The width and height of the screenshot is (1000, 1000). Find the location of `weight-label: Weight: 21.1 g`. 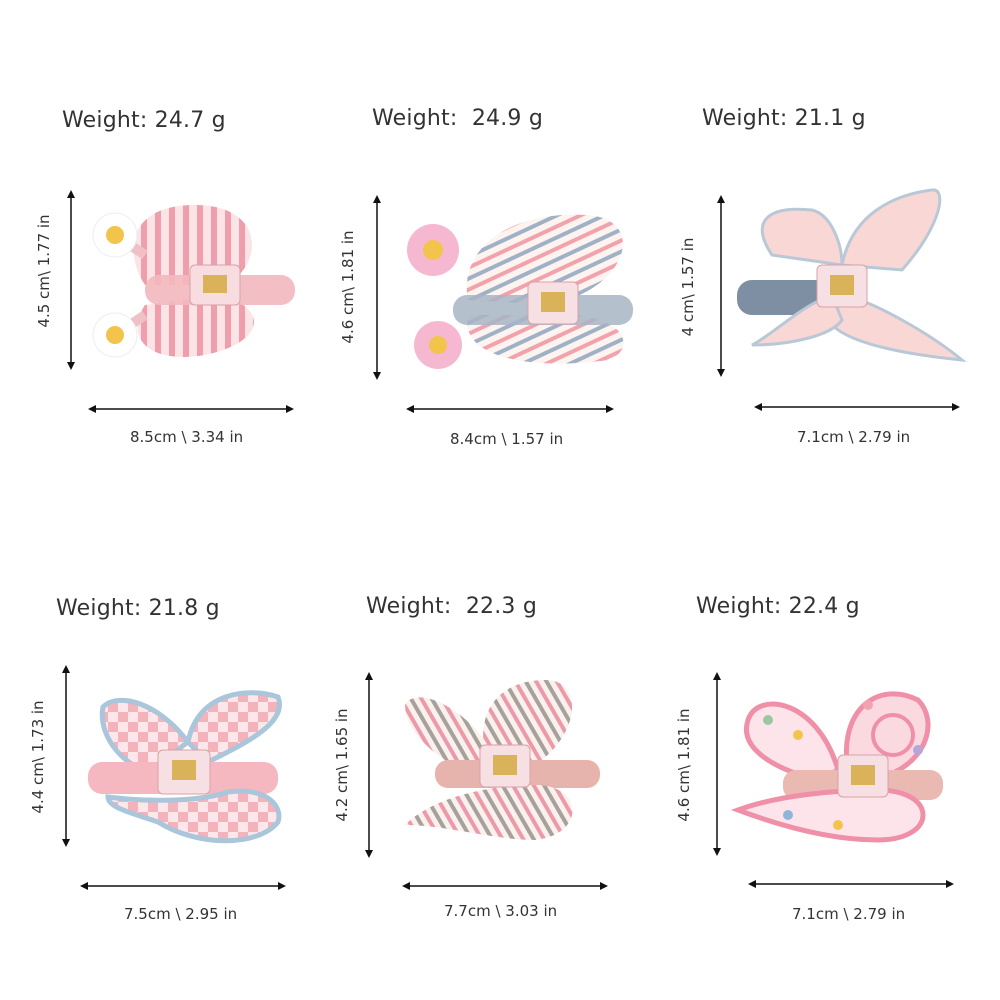

weight-label: Weight: 21.1 g is located at coordinates (784, 118).